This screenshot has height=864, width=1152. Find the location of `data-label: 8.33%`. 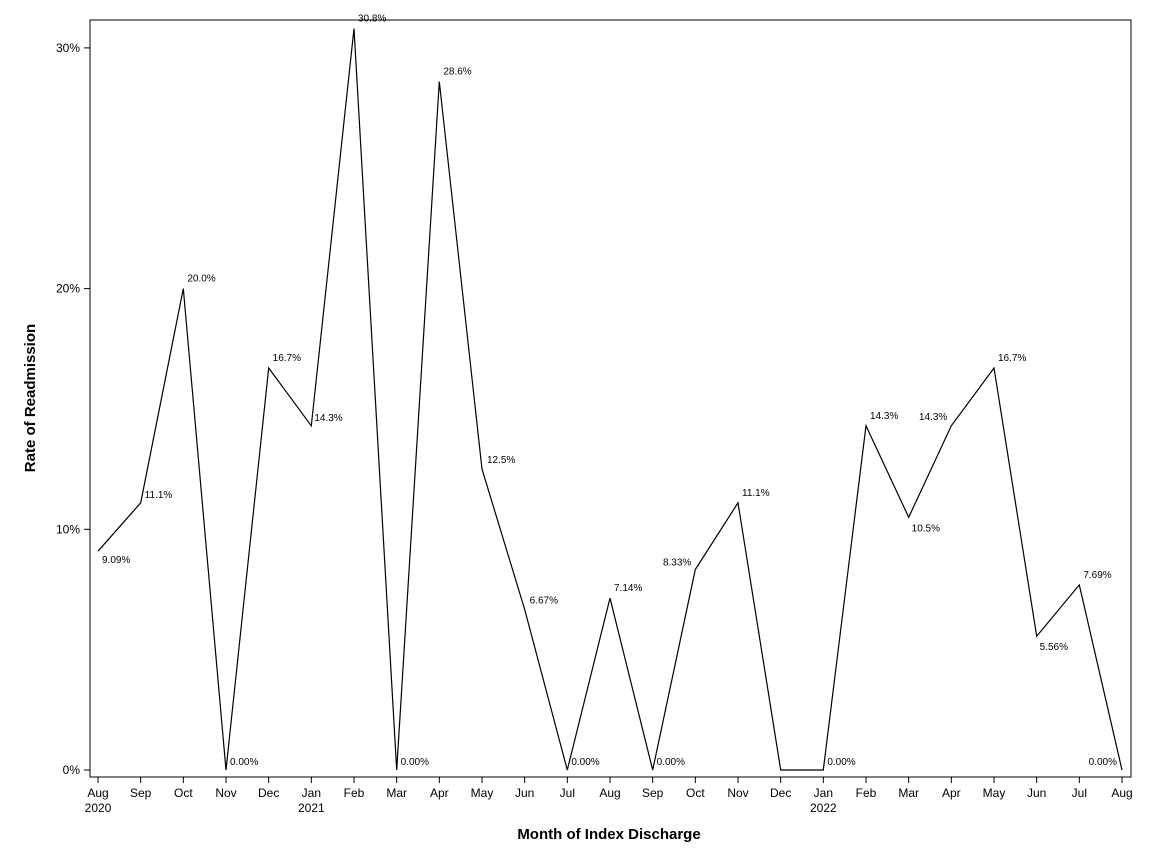

data-label: 8.33% is located at coordinates (677, 562).